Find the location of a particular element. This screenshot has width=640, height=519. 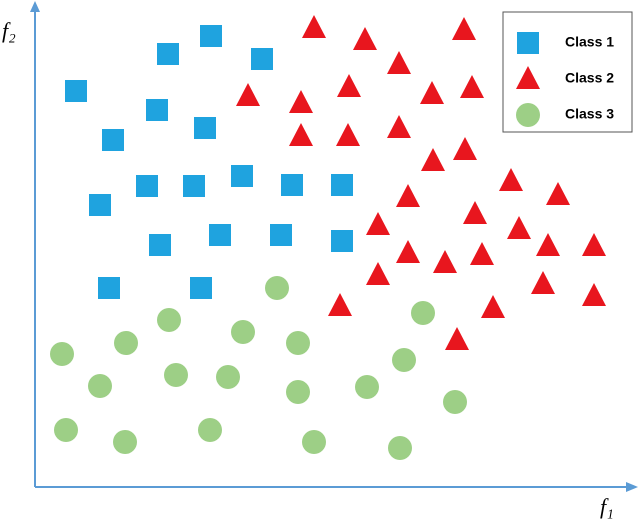

x-axis-label: f₁ is located at coordinates (607, 506).